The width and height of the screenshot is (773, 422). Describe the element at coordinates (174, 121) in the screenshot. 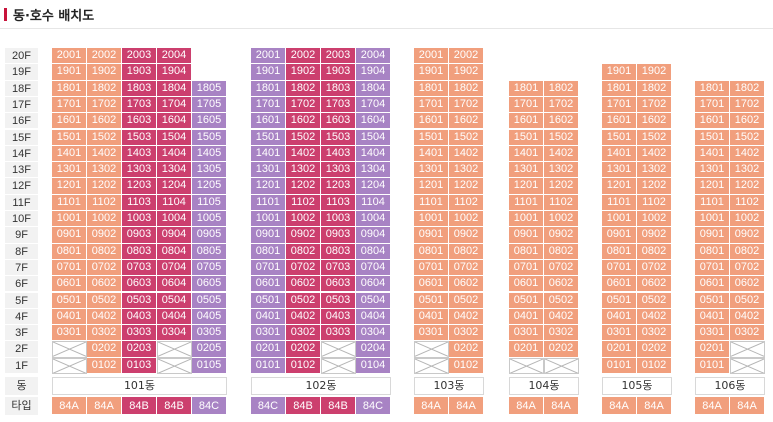

I see `unit-cell: 1604` at that location.